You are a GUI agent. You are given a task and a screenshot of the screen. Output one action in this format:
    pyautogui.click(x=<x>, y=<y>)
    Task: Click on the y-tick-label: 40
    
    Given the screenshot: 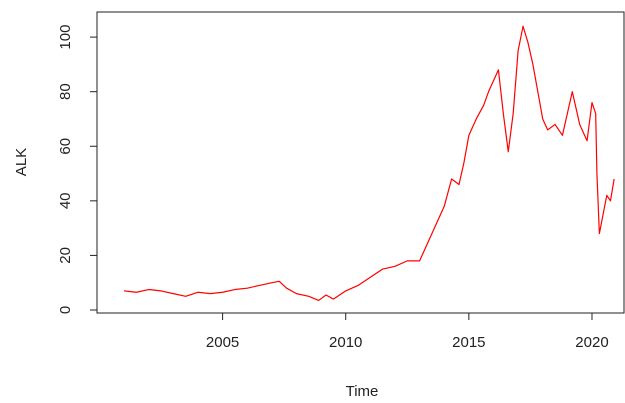 What is the action you would take?
    pyautogui.click(x=65, y=200)
    